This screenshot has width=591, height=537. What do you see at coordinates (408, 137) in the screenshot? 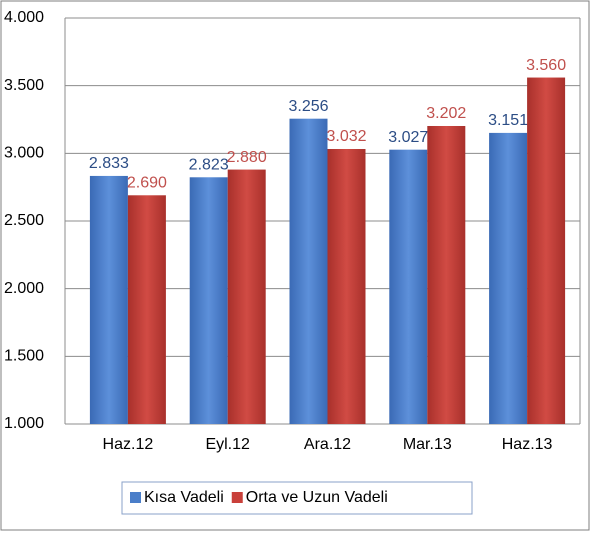
I see `data-label: 3.027` at bounding box center [408, 137].